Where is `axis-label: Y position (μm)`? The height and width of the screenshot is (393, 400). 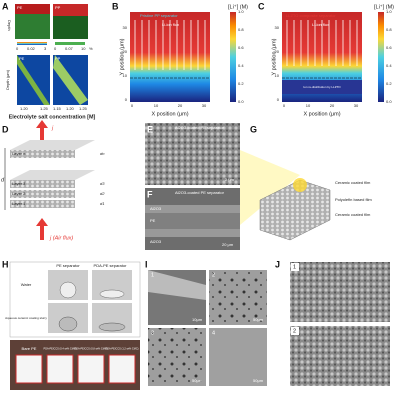
axis-label: Y position (μm) is located at coordinates (274, 56).